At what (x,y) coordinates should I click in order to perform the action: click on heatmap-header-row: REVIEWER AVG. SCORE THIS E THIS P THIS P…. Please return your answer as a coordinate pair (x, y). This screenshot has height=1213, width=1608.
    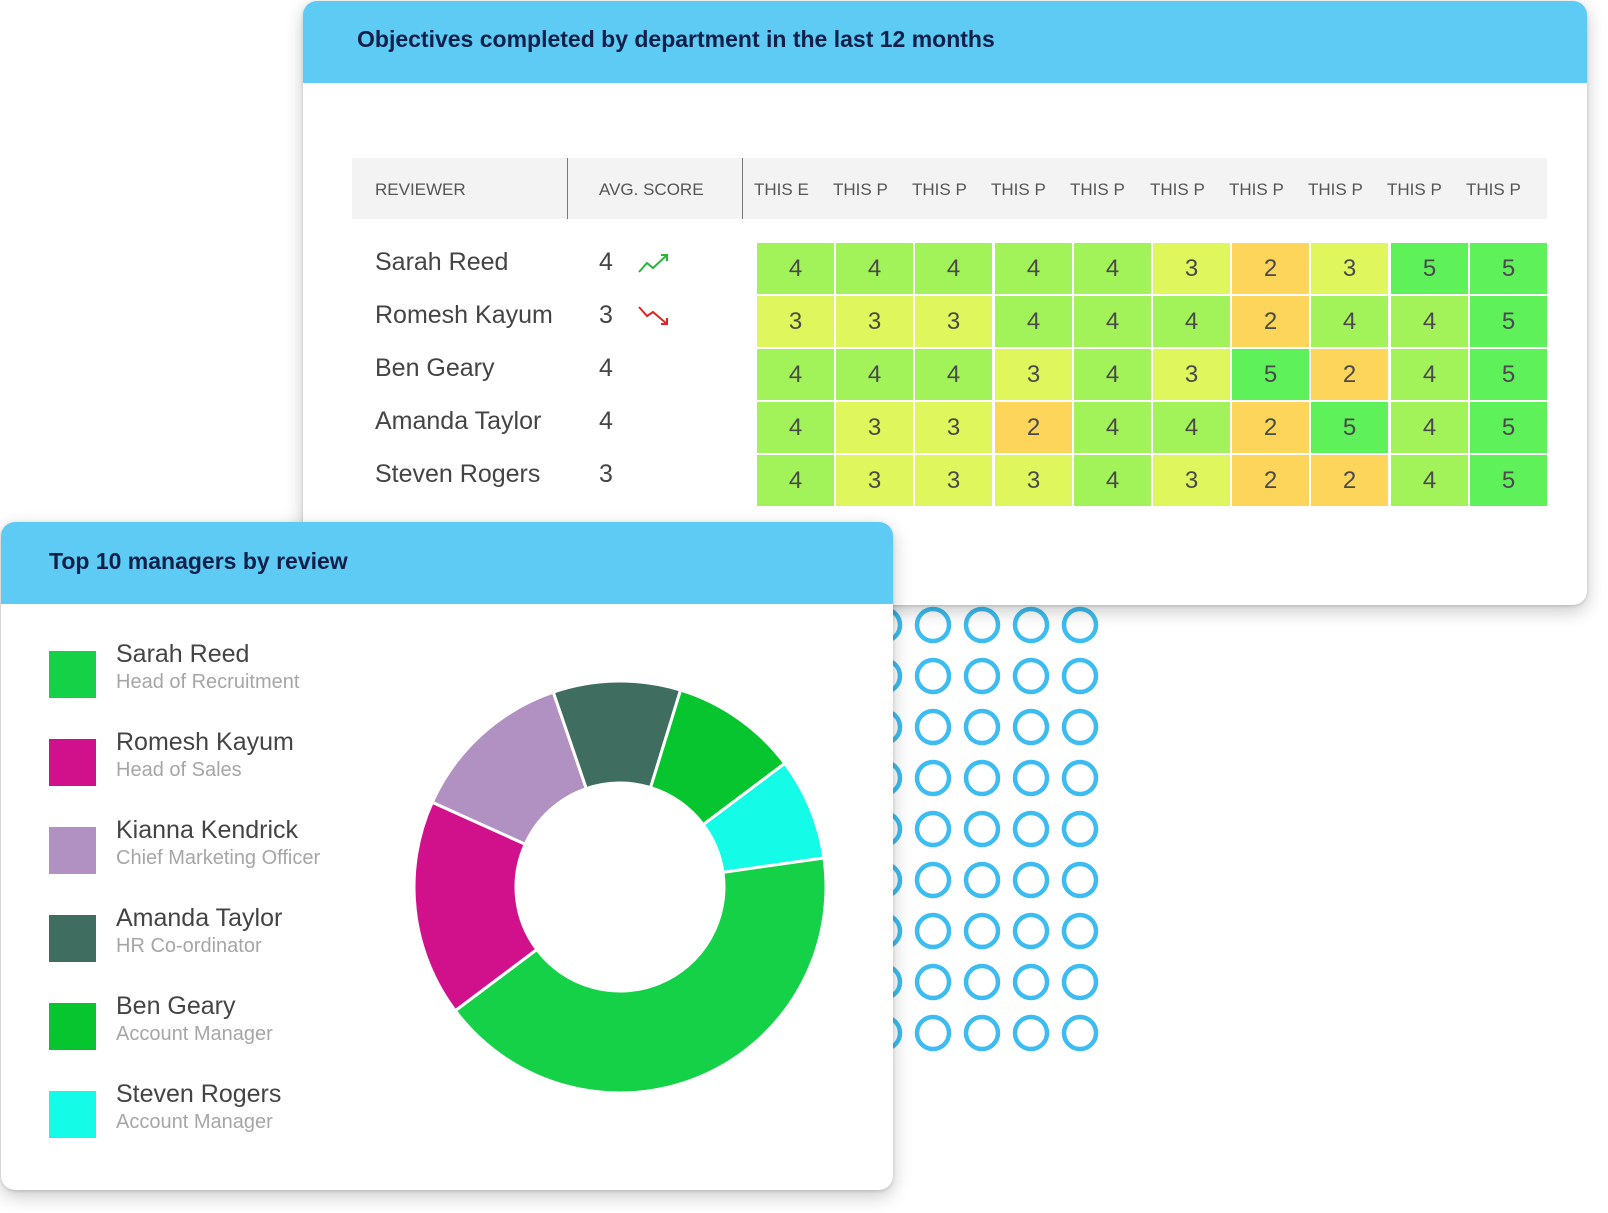
    Looking at the image, I should click on (949, 188).